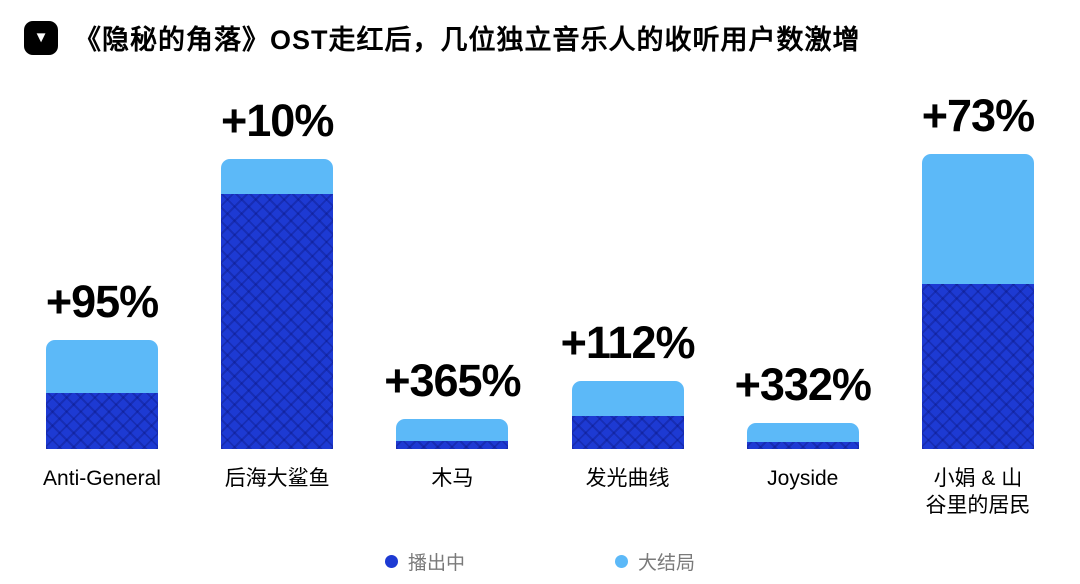 This screenshot has height=584, width=1080. I want to click on legend-label-finale: 大结局, so click(667, 563).